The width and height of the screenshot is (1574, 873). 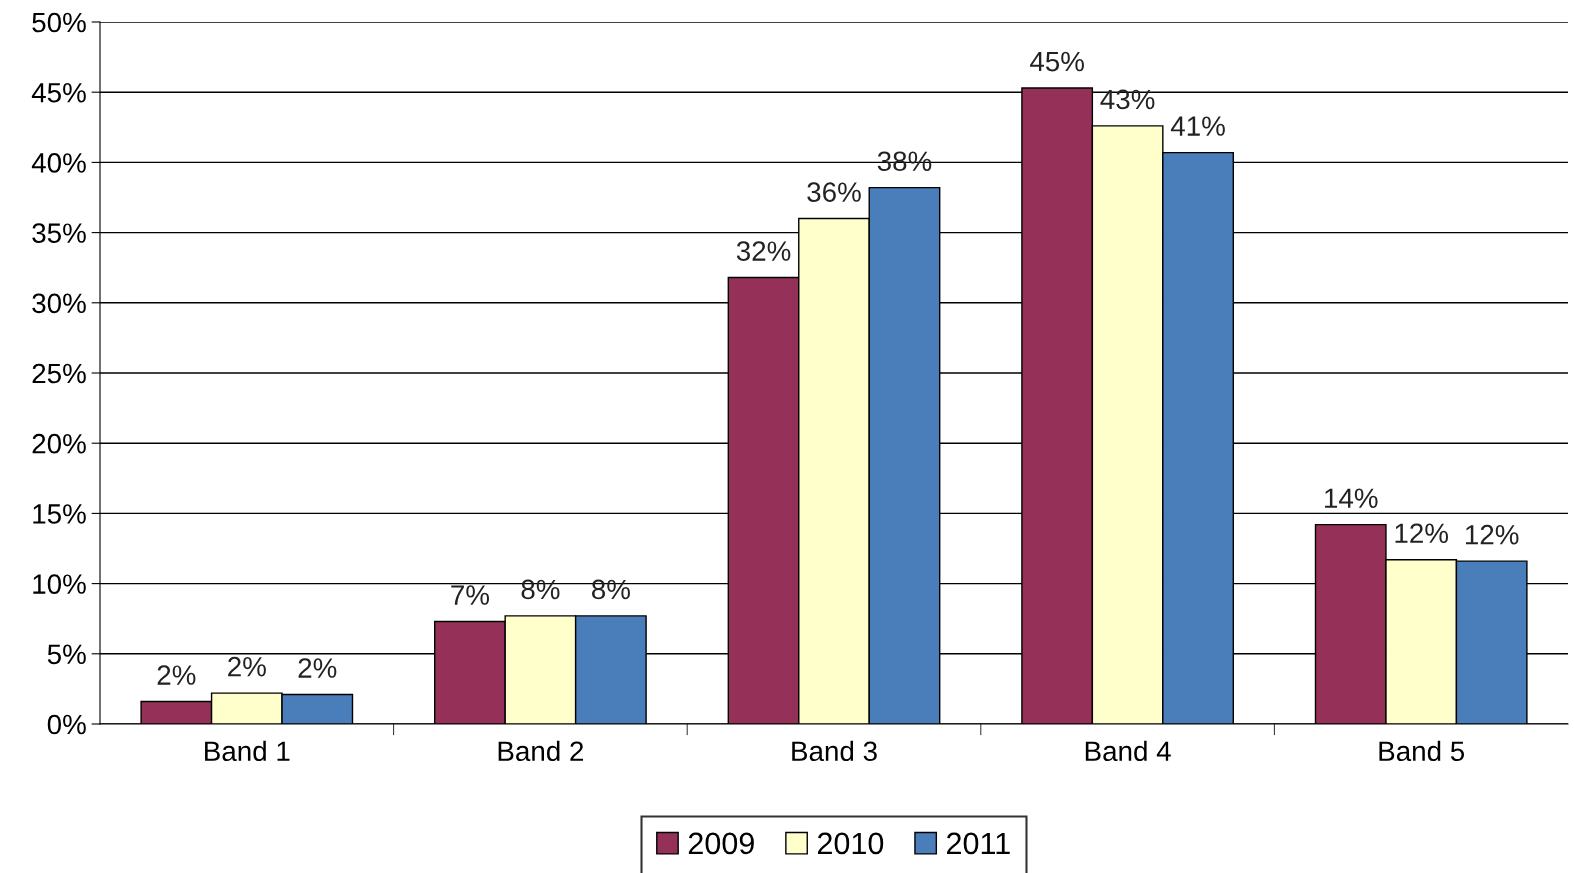 I want to click on y-tick-label: 35%, so click(x=59, y=233).